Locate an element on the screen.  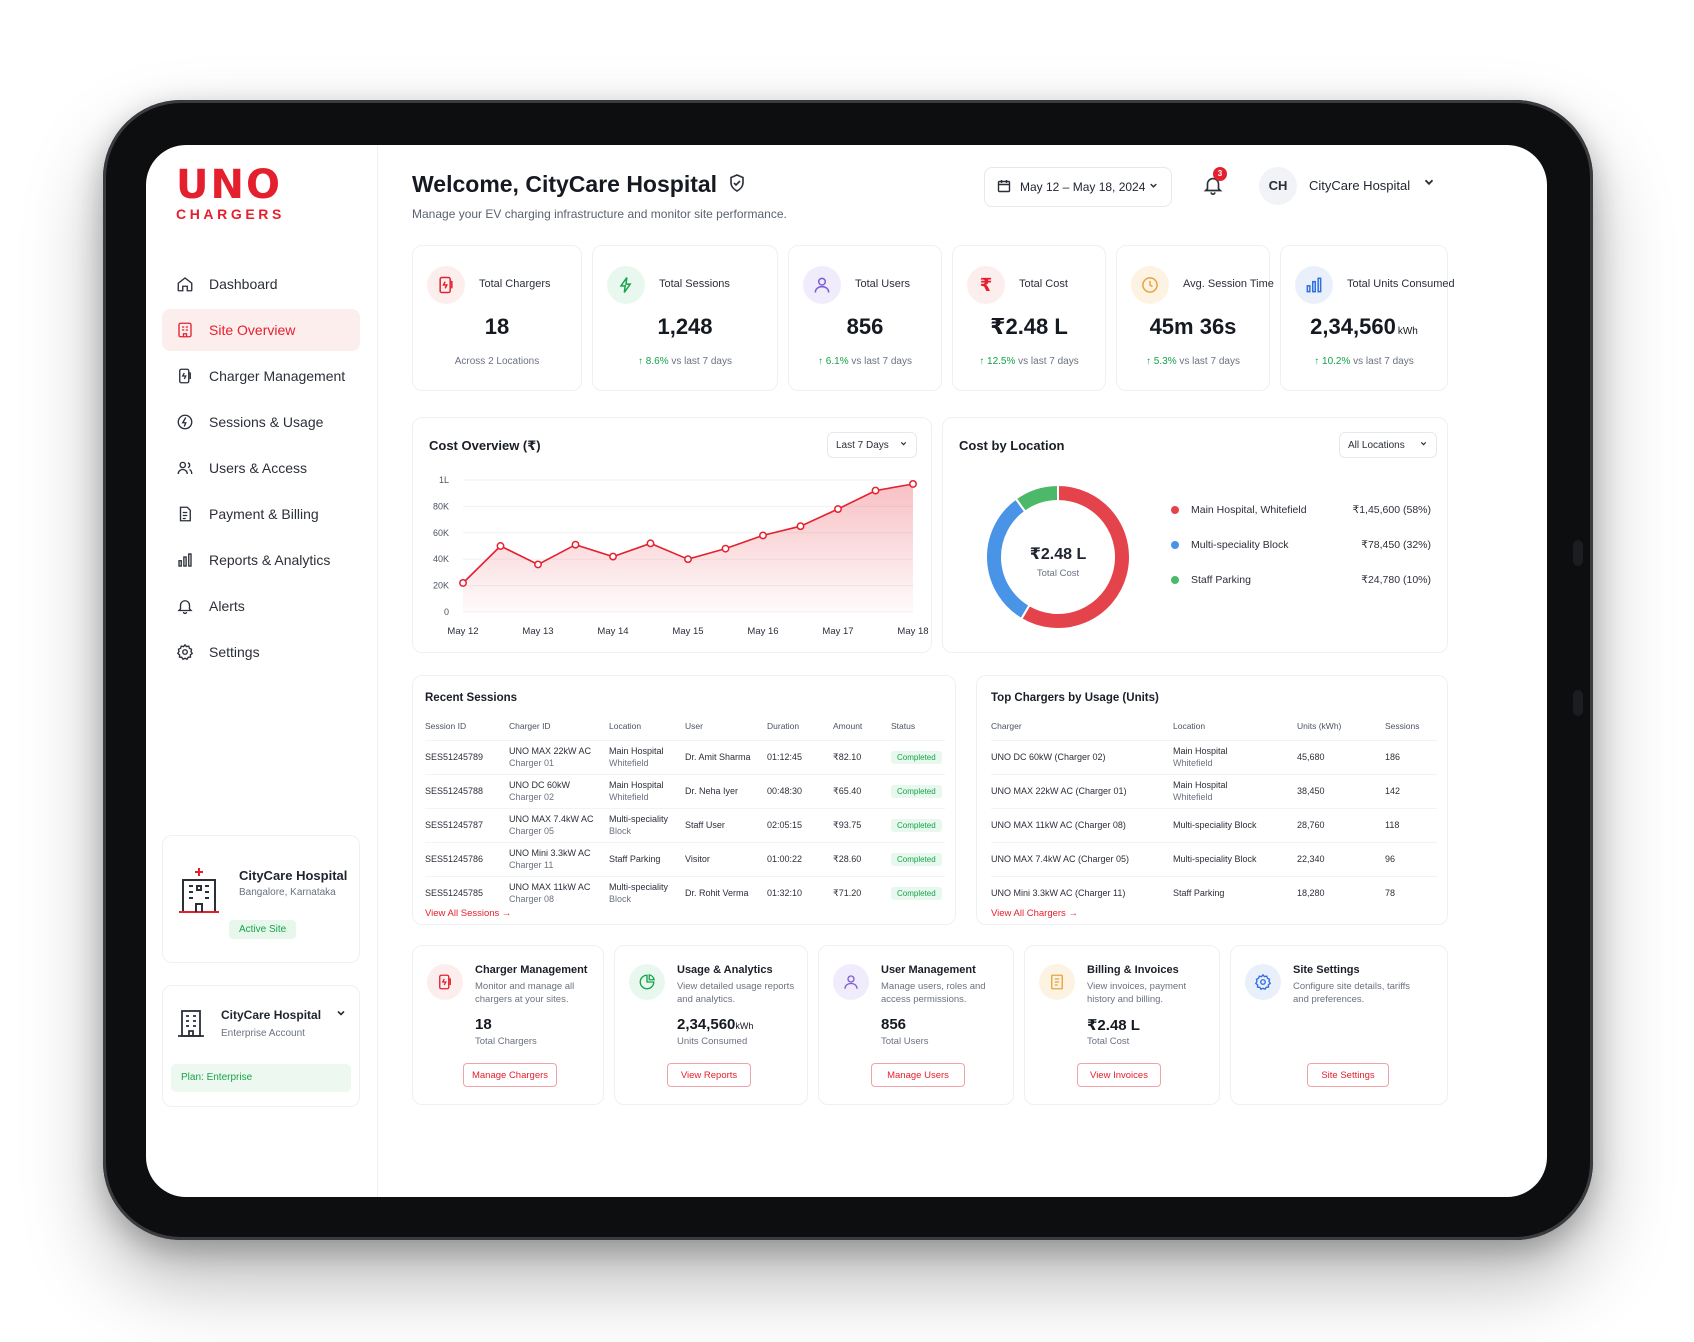
view-all-chargers-link: View All Chargers → is located at coordinates (1034, 913).